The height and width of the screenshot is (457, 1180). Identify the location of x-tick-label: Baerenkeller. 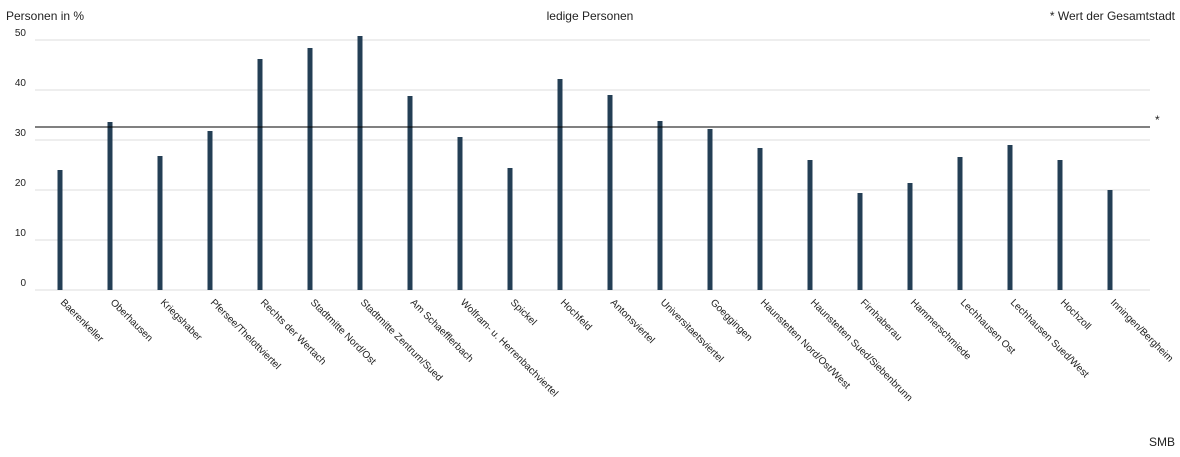
(82, 321).